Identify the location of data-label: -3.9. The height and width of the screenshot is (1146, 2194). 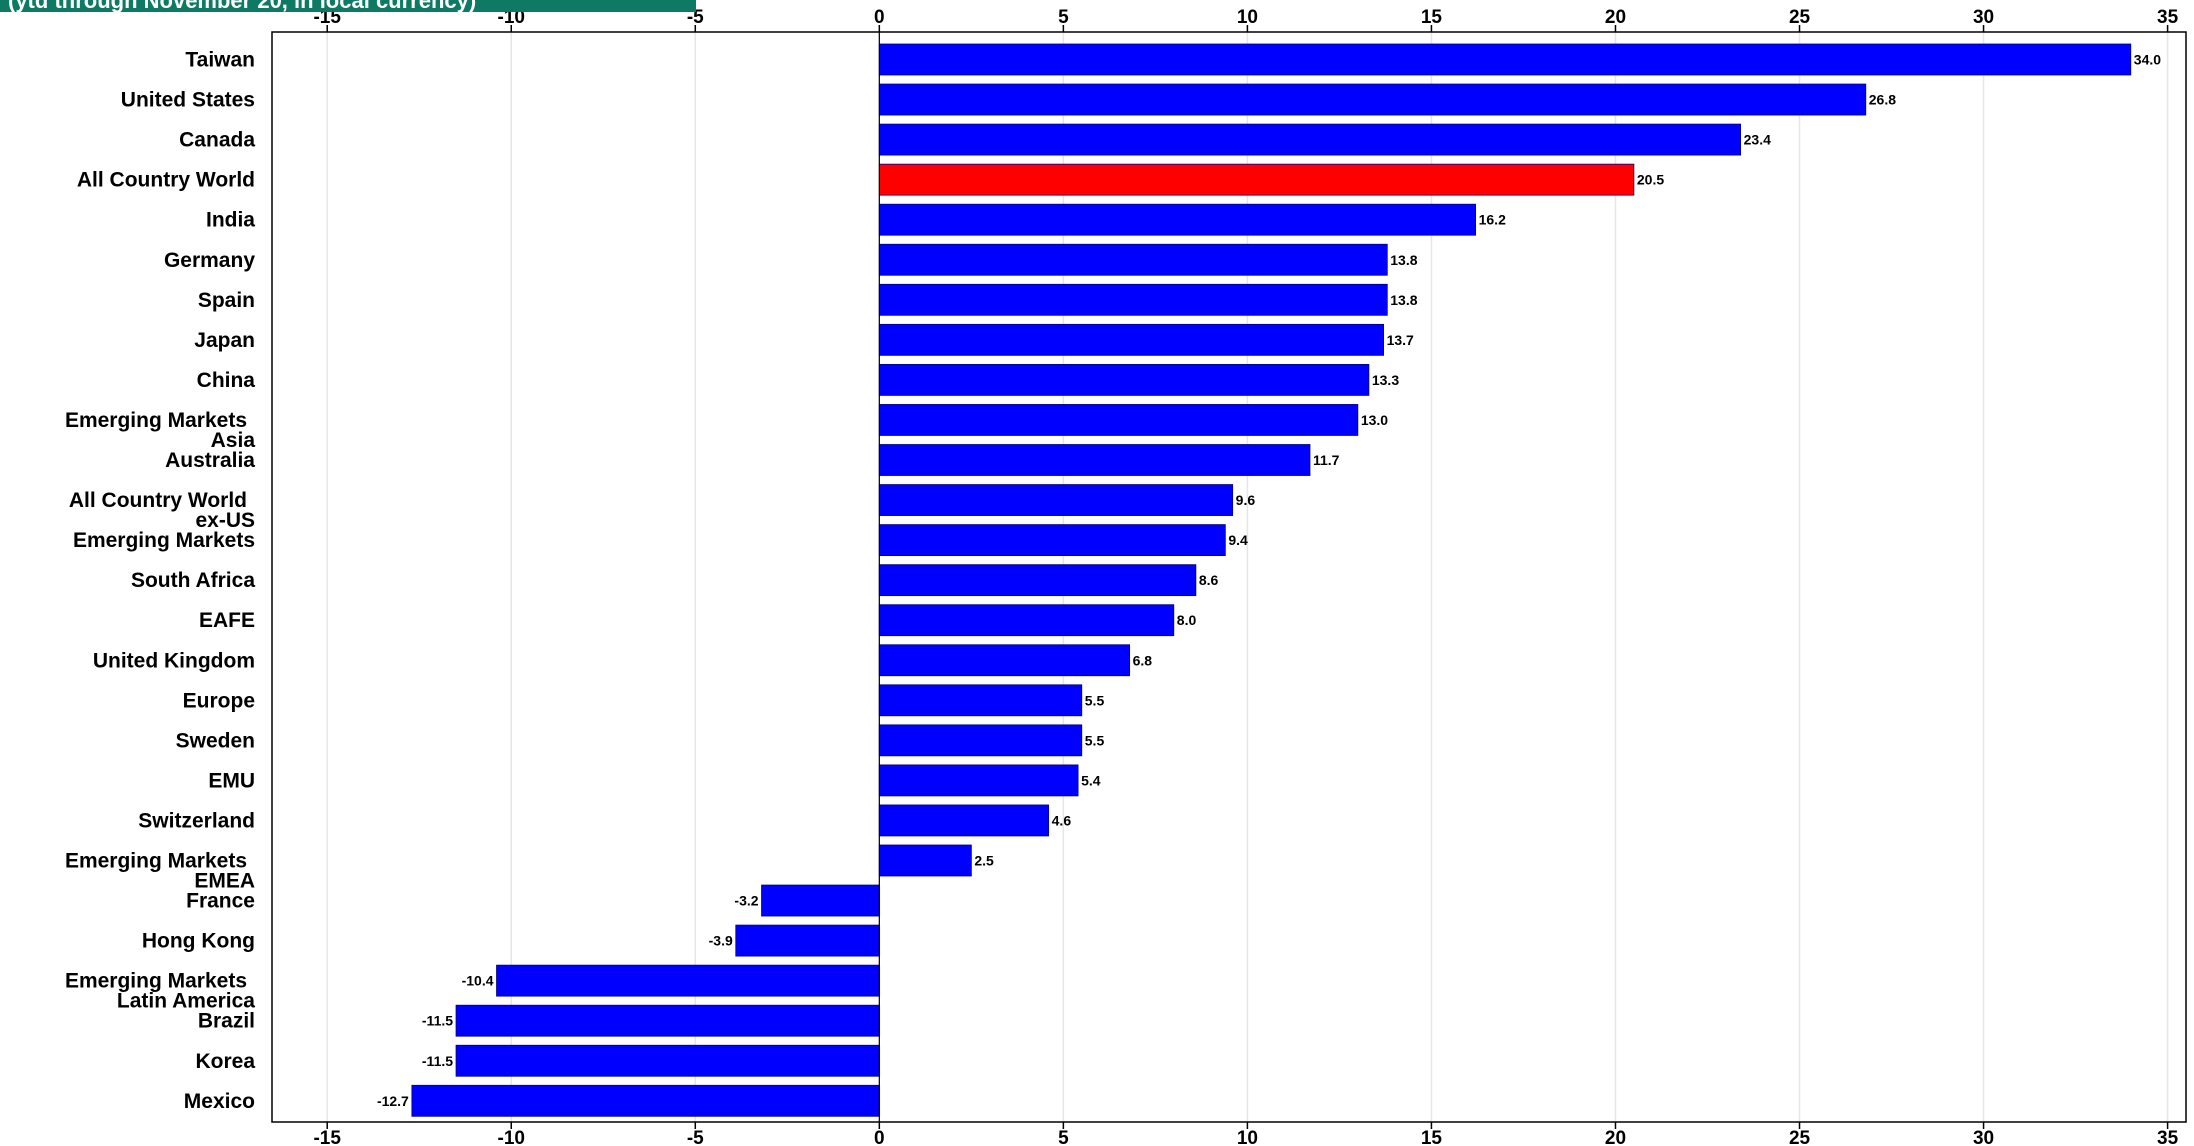
(721, 941).